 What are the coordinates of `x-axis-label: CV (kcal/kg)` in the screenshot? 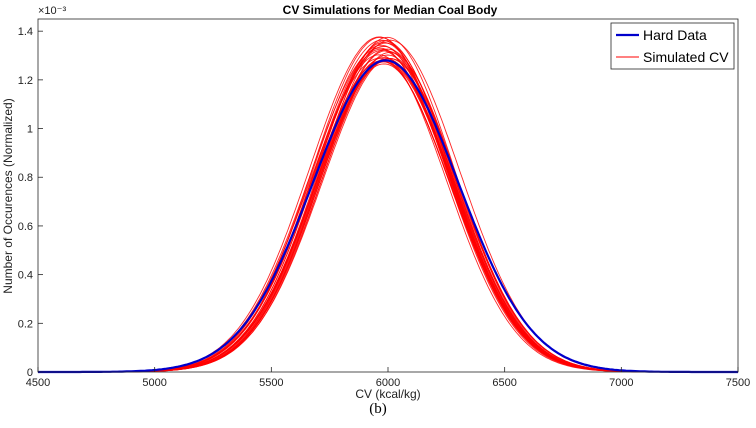 It's located at (387, 394).